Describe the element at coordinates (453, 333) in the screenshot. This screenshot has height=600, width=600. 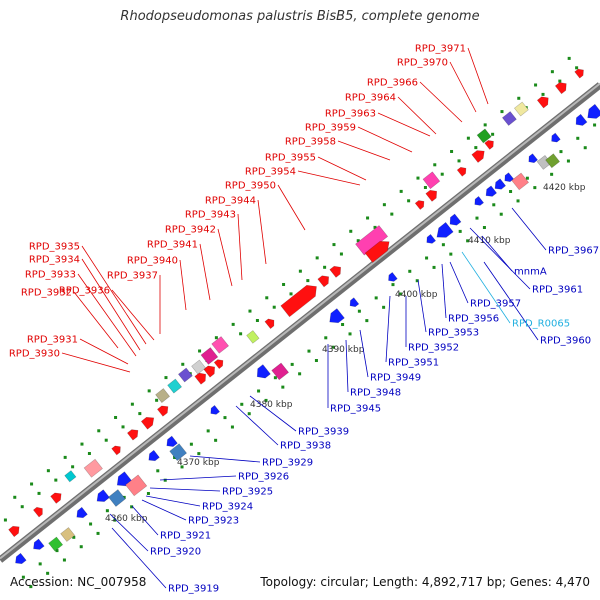
I see `feature-label: RPD_3953` at that location.